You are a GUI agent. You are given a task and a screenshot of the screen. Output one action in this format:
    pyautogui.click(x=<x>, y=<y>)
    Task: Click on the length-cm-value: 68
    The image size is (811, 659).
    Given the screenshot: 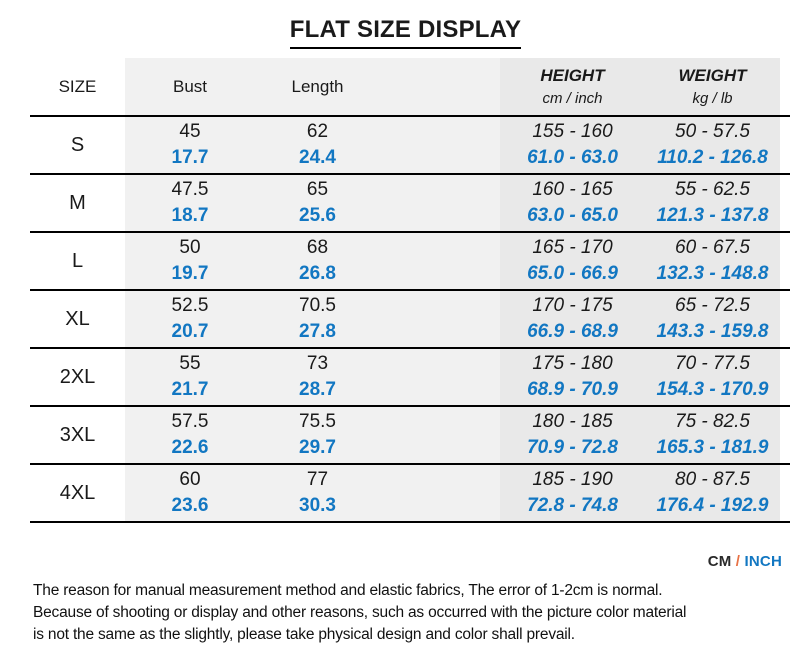 What is the action you would take?
    pyautogui.click(x=317, y=247)
    